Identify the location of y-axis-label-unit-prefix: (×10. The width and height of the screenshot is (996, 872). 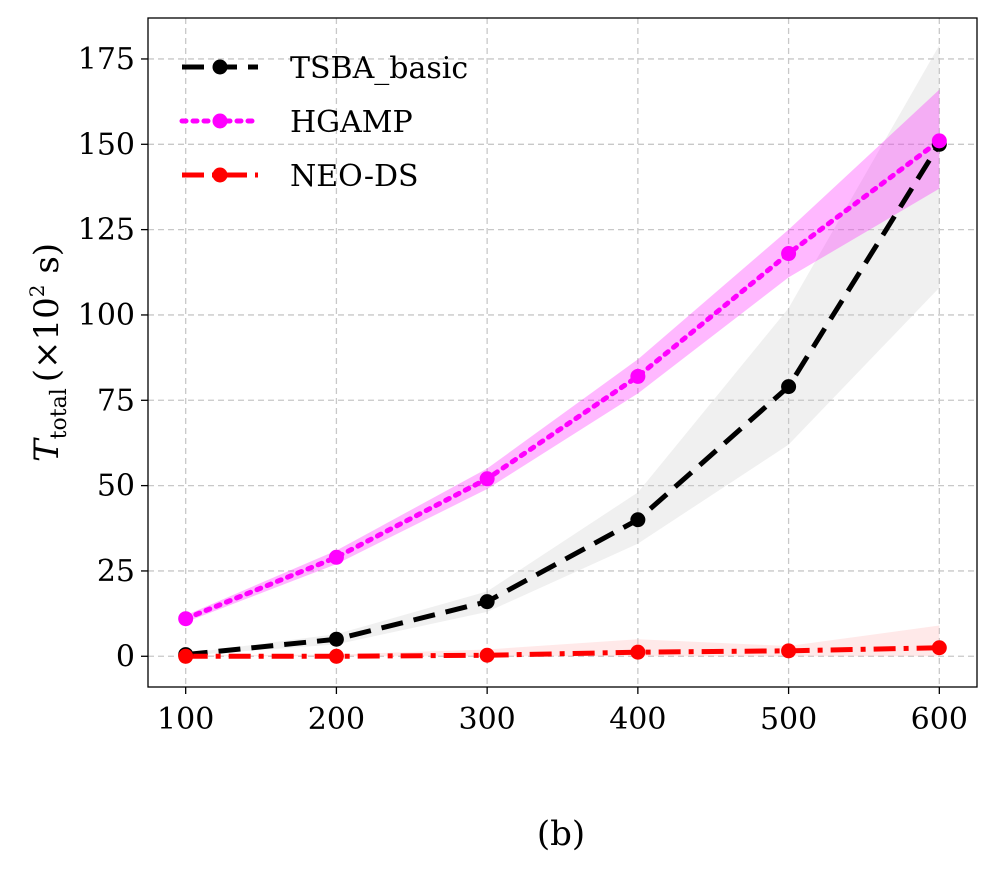
(47, 339).